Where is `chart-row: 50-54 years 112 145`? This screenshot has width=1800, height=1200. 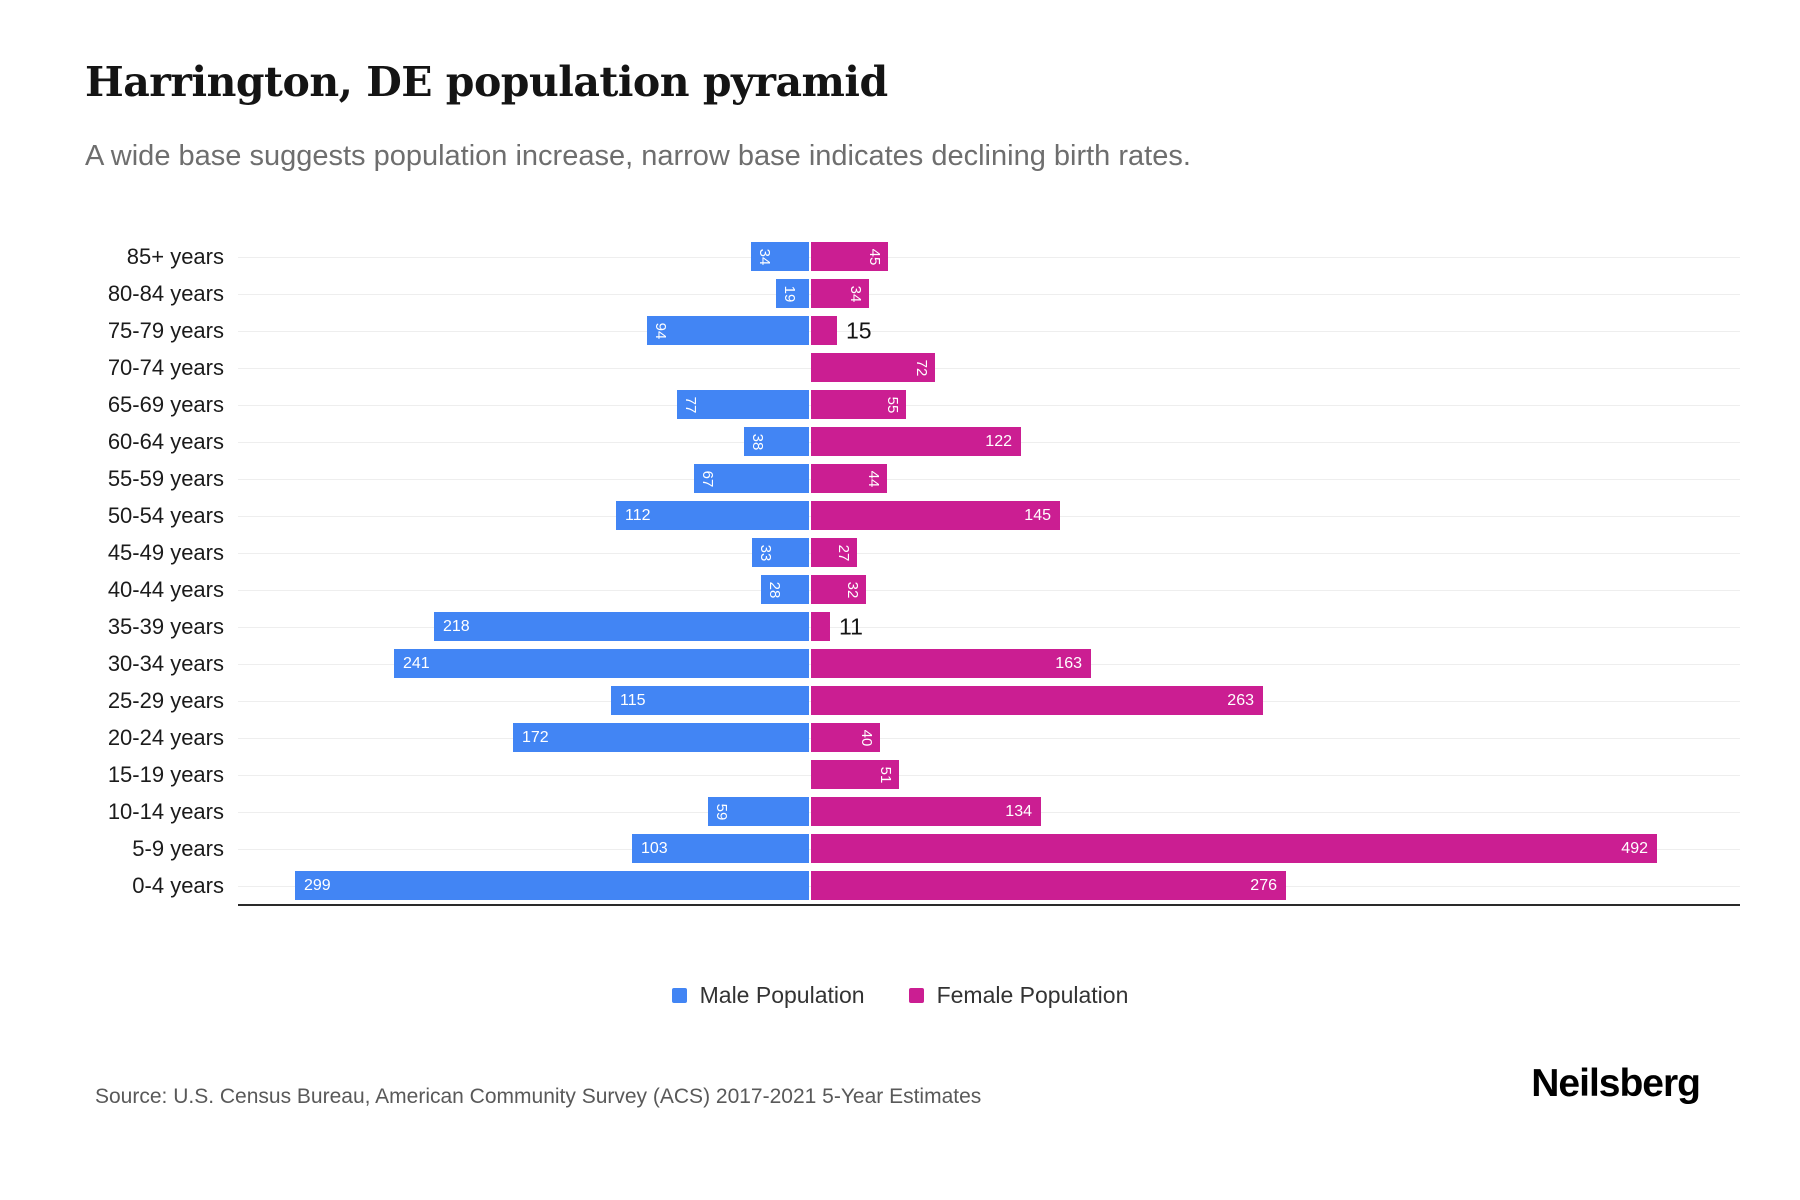
chart-row: 50-54 years 112 145 is located at coordinates (915, 515).